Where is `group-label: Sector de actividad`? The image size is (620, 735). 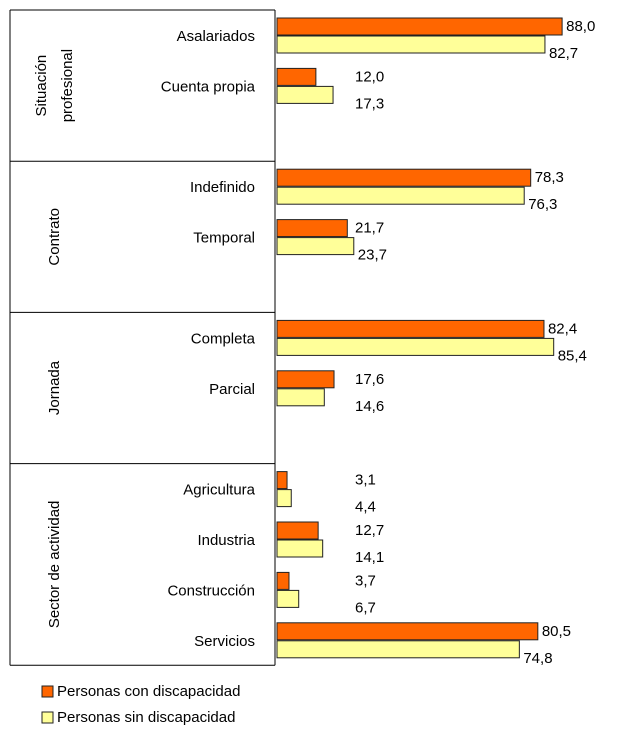 group-label: Sector de actividad is located at coordinates (54, 565).